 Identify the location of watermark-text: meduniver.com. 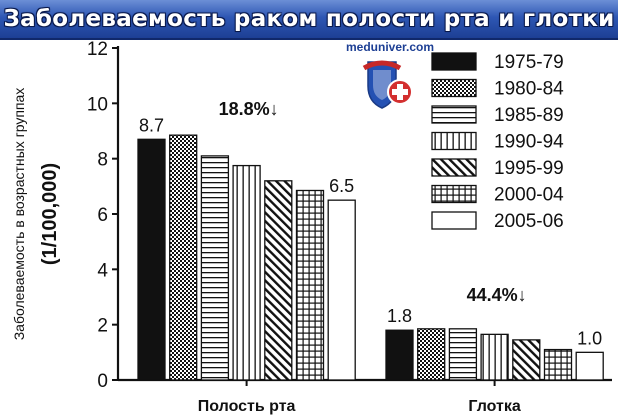
(390, 47).